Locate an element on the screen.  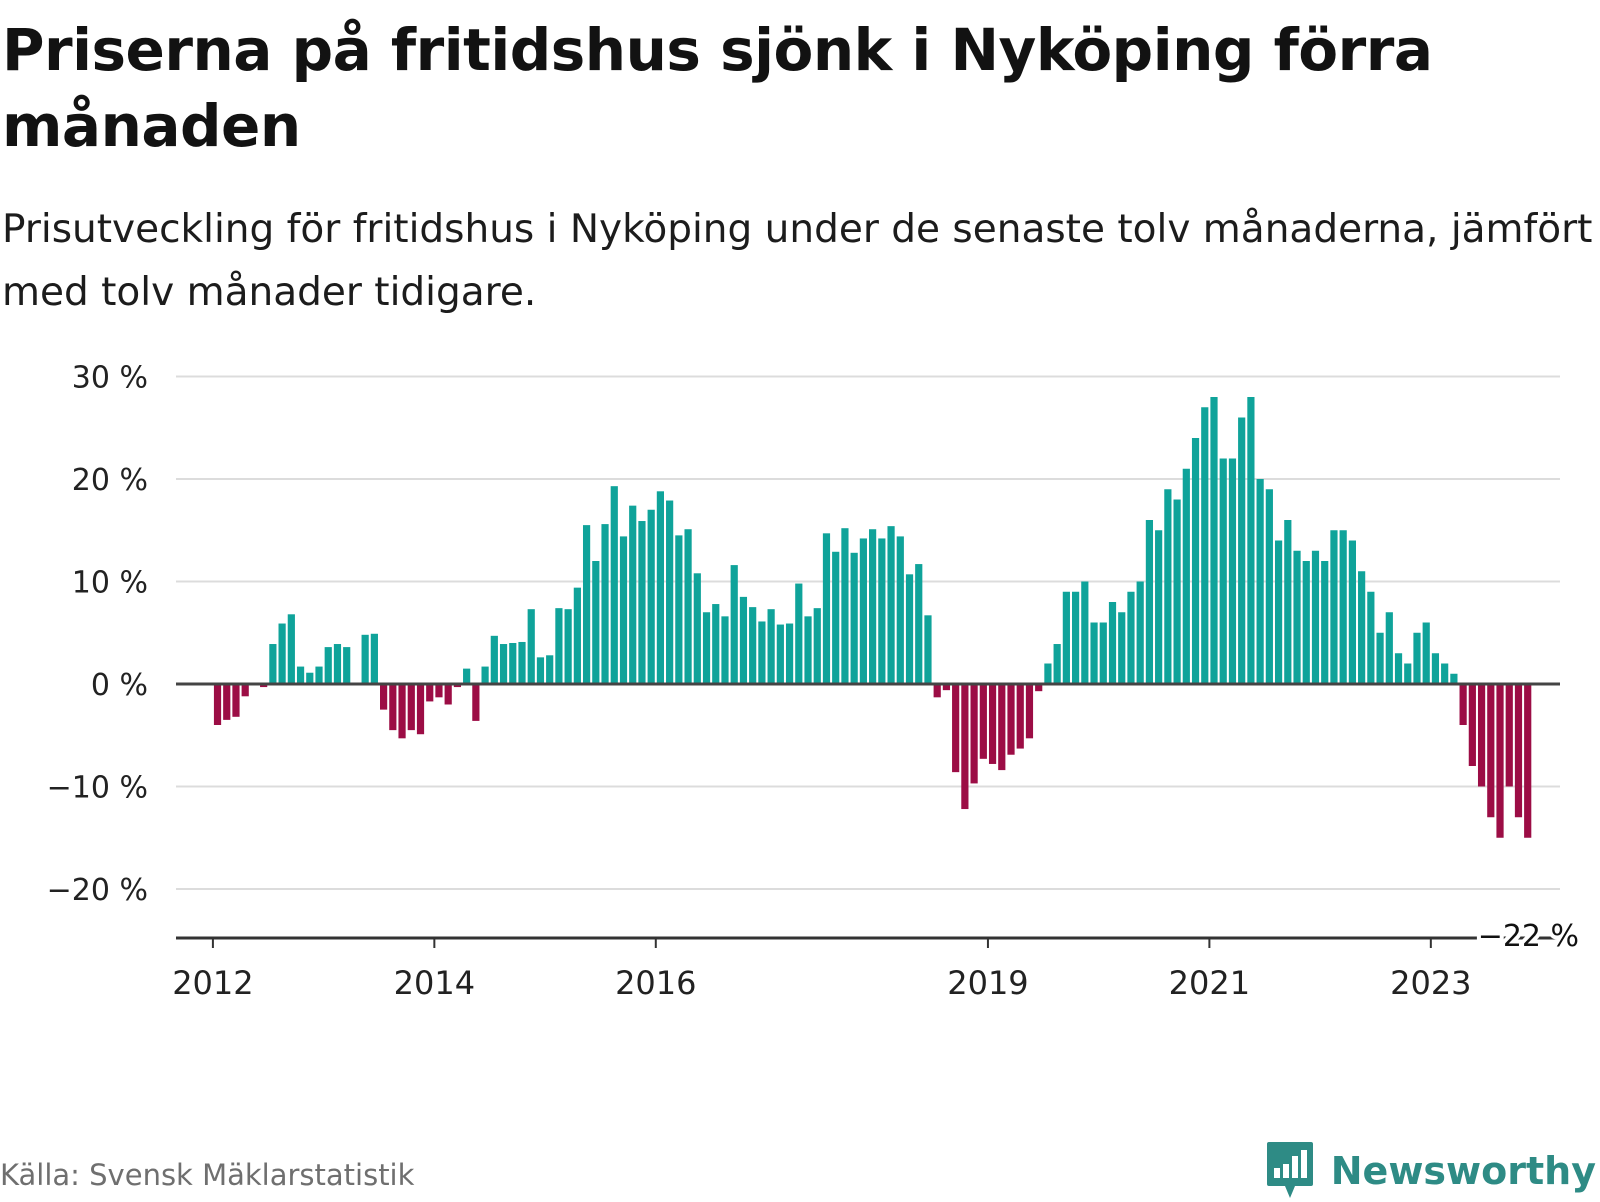
x-tick-label: 2016 is located at coordinates (655, 983).